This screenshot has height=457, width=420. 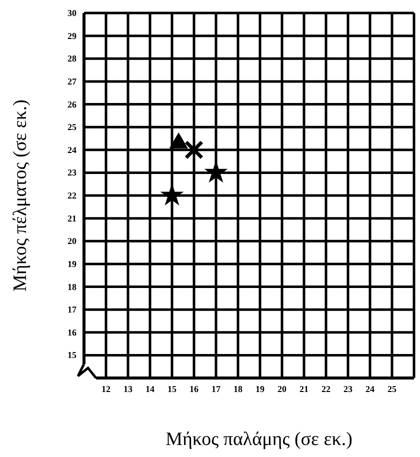 I want to click on x-tick-label: 15, so click(x=172, y=389).